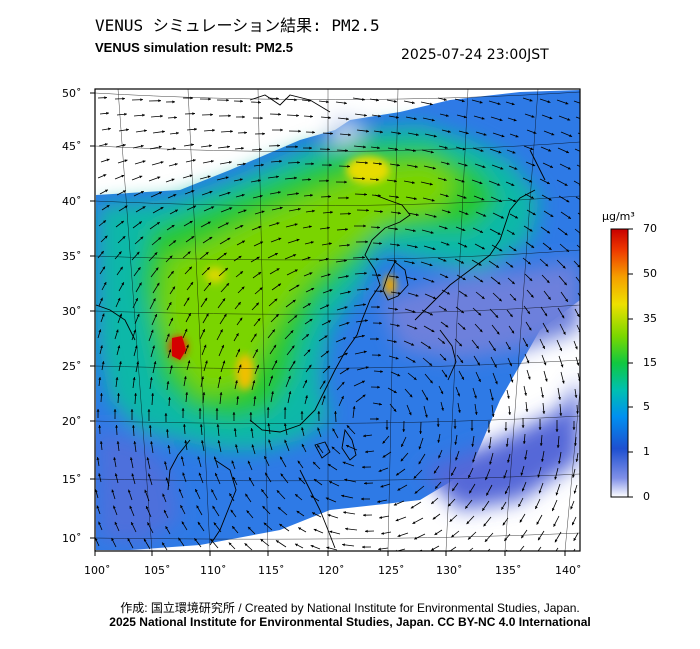  What do you see at coordinates (646, 496) in the screenshot?
I see `colorbar-tick-label: 0` at bounding box center [646, 496].